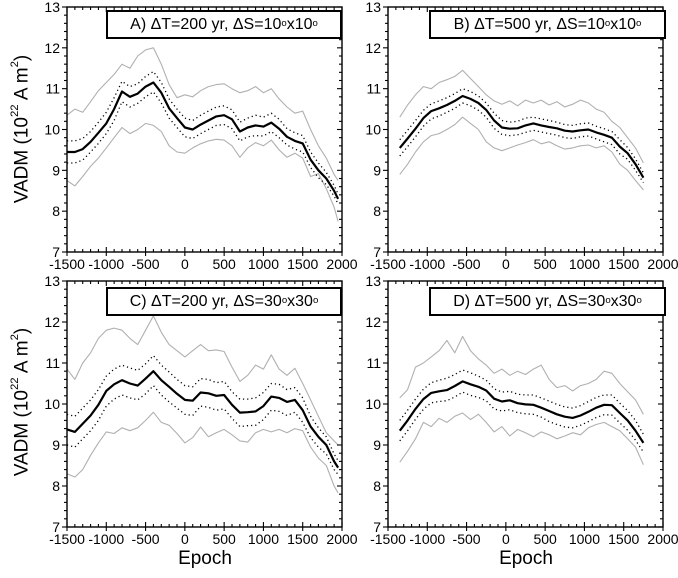 The width and height of the screenshot is (678, 578). What do you see at coordinates (202, 172) in the screenshot?
I see `a-lower-band-gray-line` at bounding box center [202, 172].